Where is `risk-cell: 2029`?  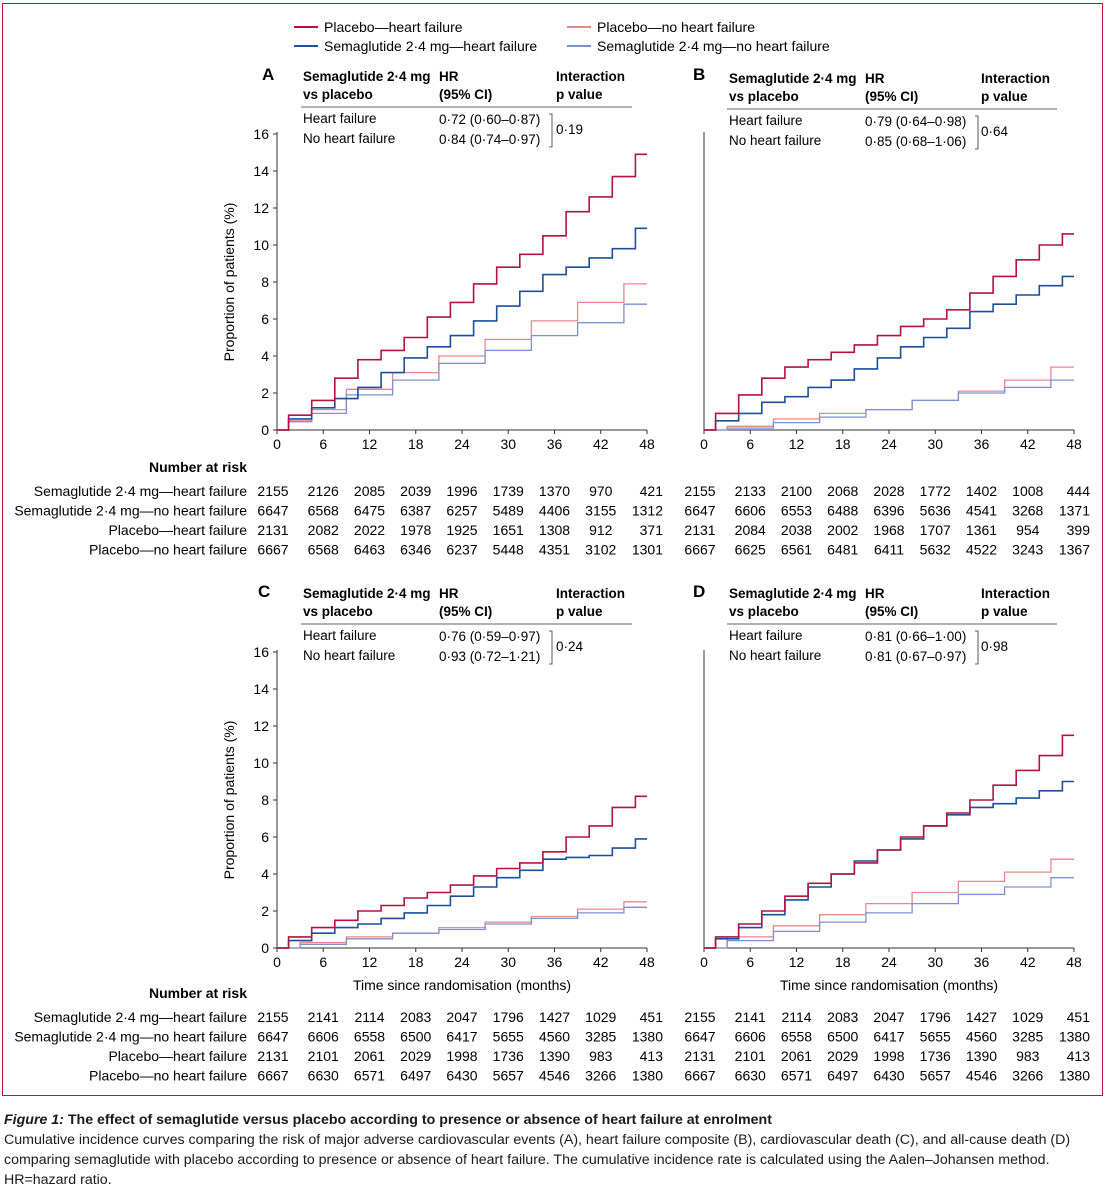 risk-cell: 2029 is located at coordinates (415, 1056).